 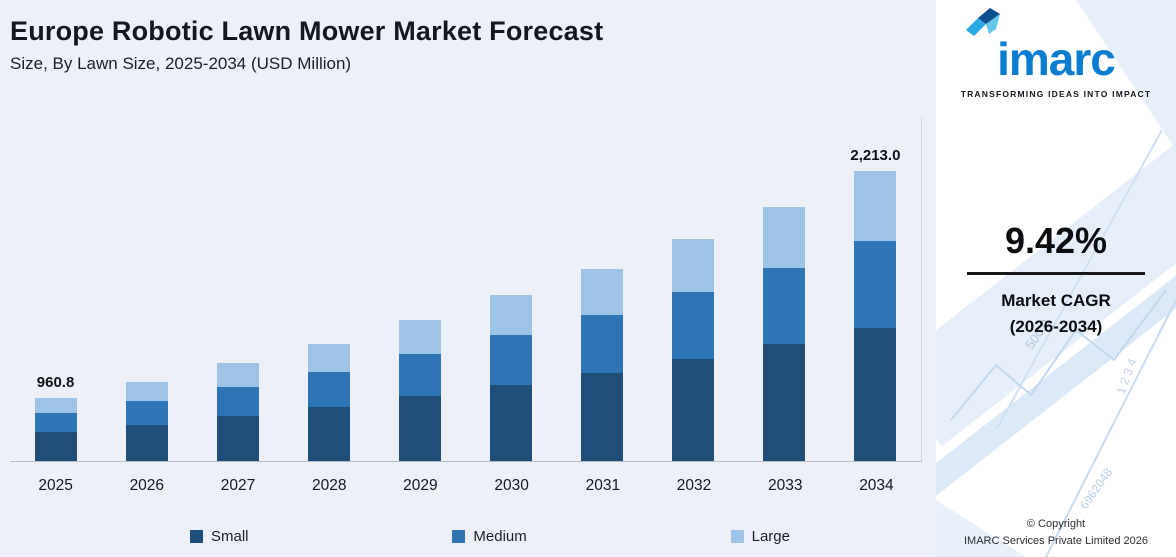 What do you see at coordinates (876, 485) in the screenshot?
I see `x-axis-label-2034: 2034` at bounding box center [876, 485].